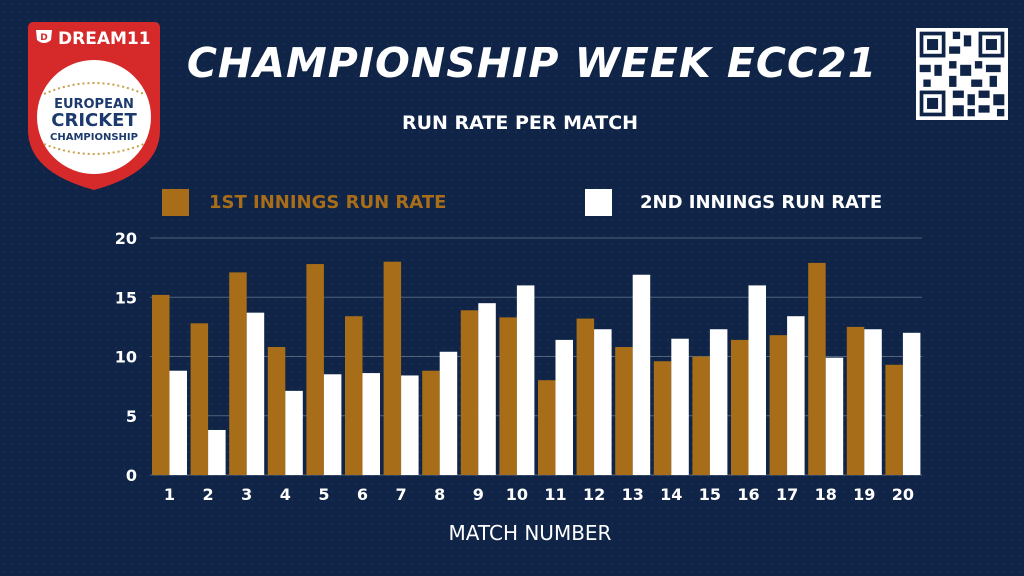 This screenshot has width=1024, height=576. I want to click on x-axis-label: MATCH NUMBER, so click(530, 533).